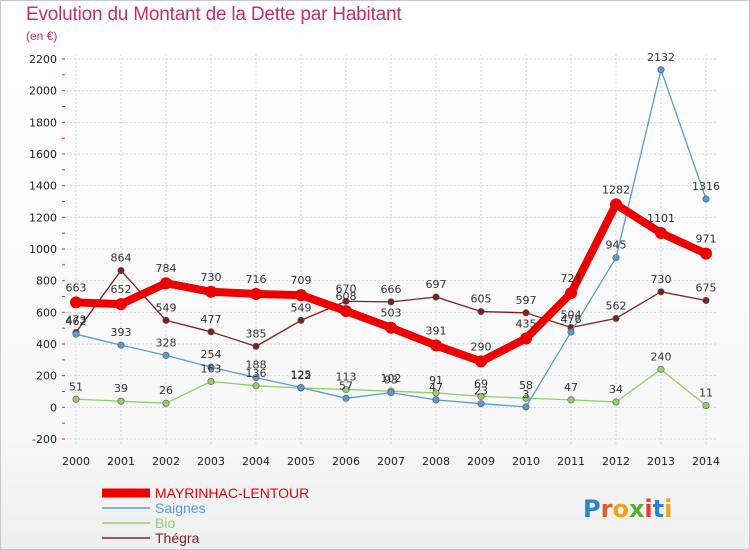 The image size is (750, 550). I want to click on data-label: 163, so click(211, 369).